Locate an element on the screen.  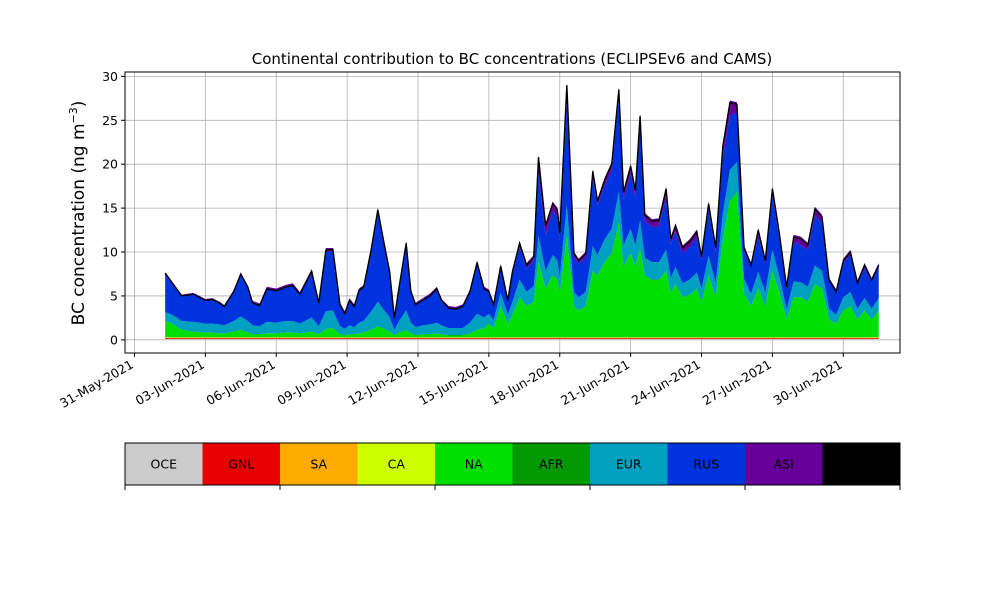
area-series-gnl is located at coordinates (522, 338).